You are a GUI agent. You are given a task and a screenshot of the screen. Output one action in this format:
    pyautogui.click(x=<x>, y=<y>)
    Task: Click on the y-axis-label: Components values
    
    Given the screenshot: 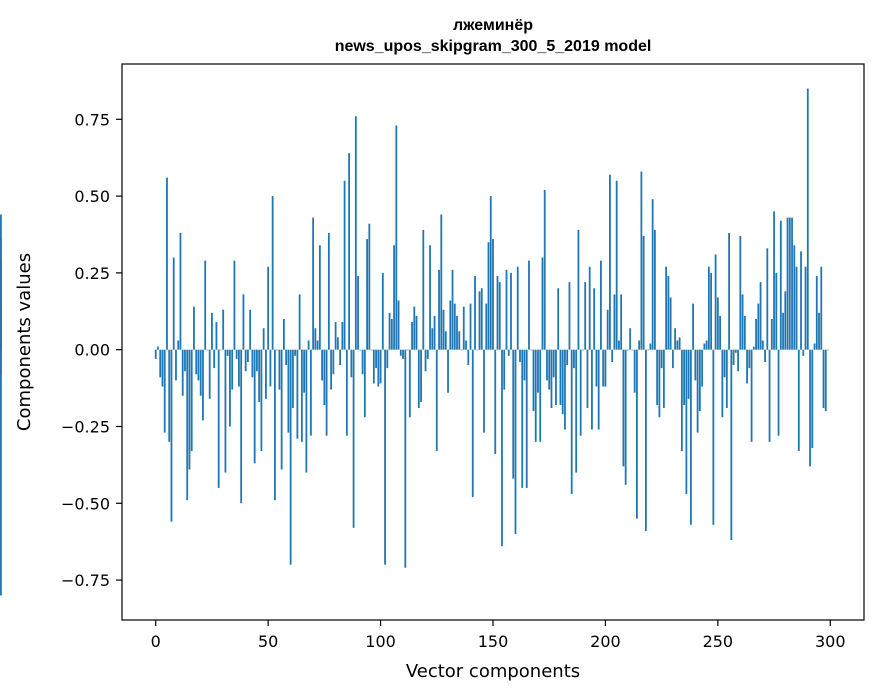 What is the action you would take?
    pyautogui.click(x=24, y=342)
    